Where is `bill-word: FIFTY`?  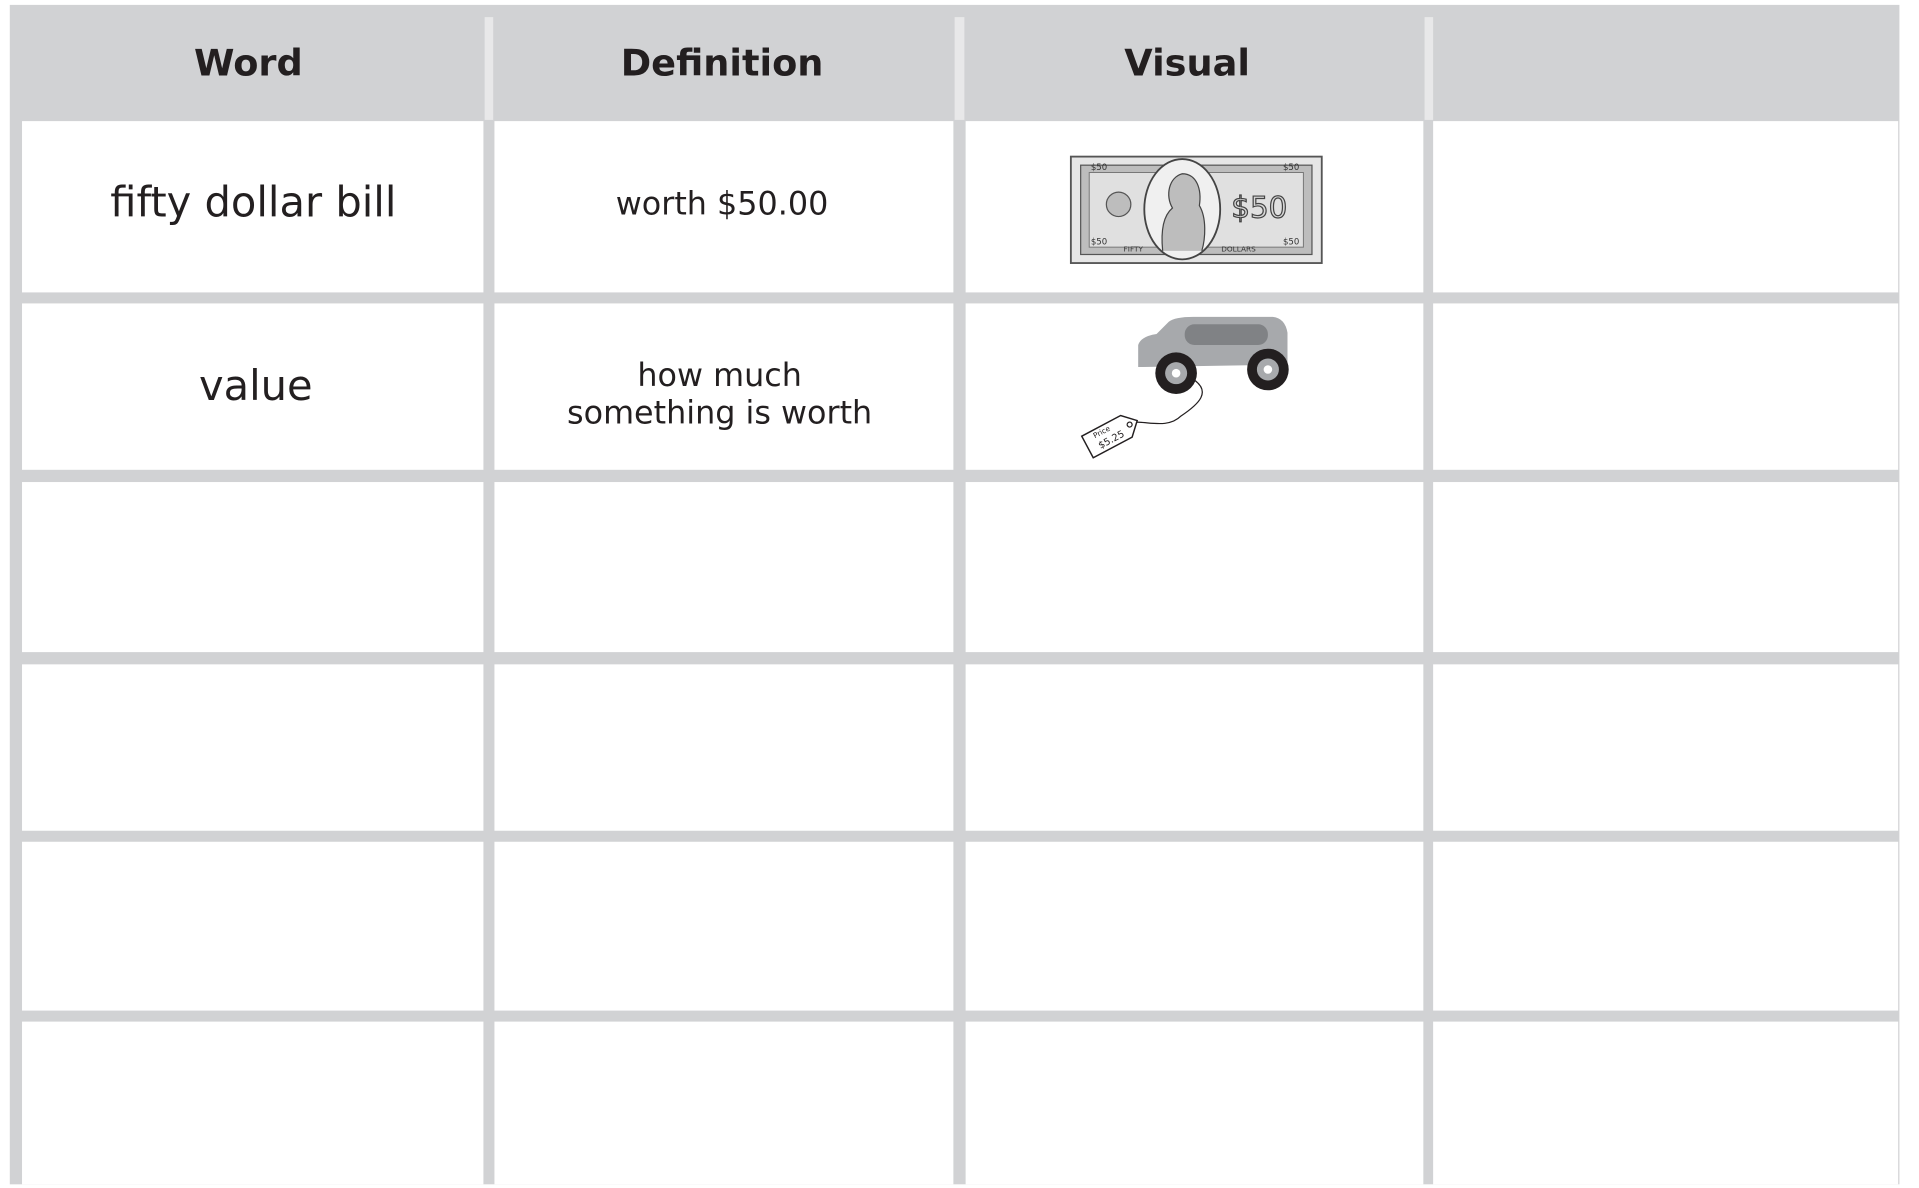 bill-word: FIFTY is located at coordinates (1134, 249).